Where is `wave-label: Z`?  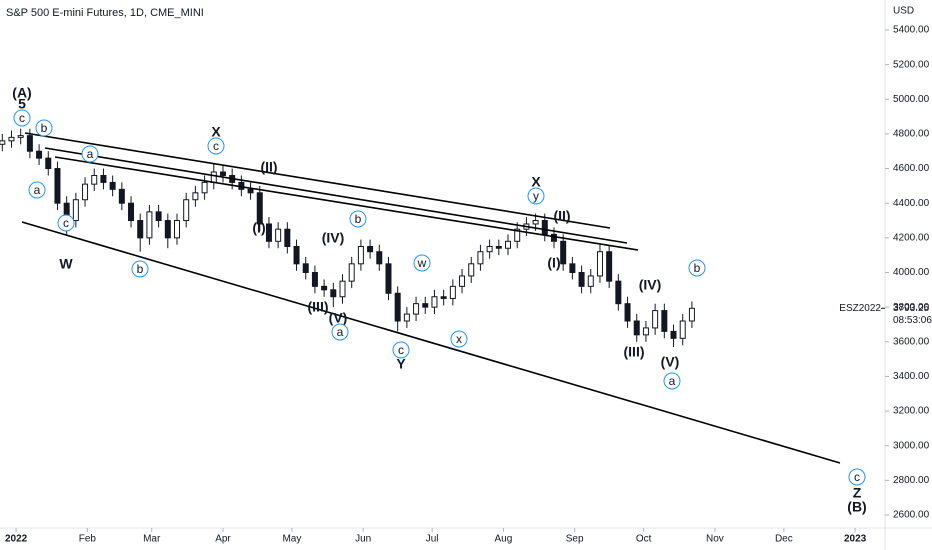 wave-label: Z is located at coordinates (857, 493).